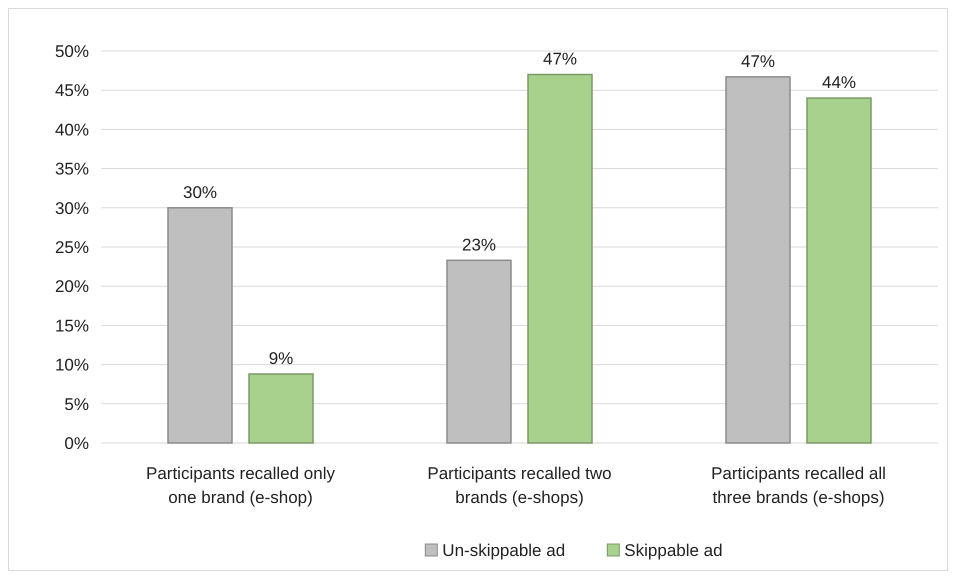  Describe the element at coordinates (281, 358) in the screenshot. I see `data-label: 9%` at that location.